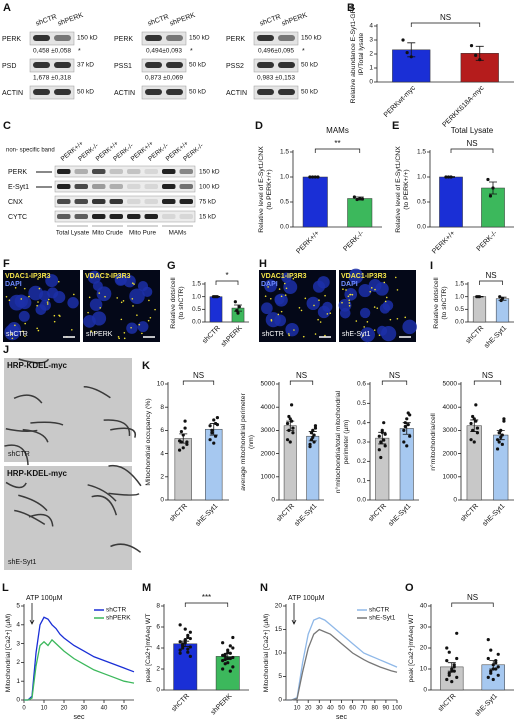 The width and height of the screenshot is (520, 724). I want to click on y-tick-label: 3, so click(371, 40).